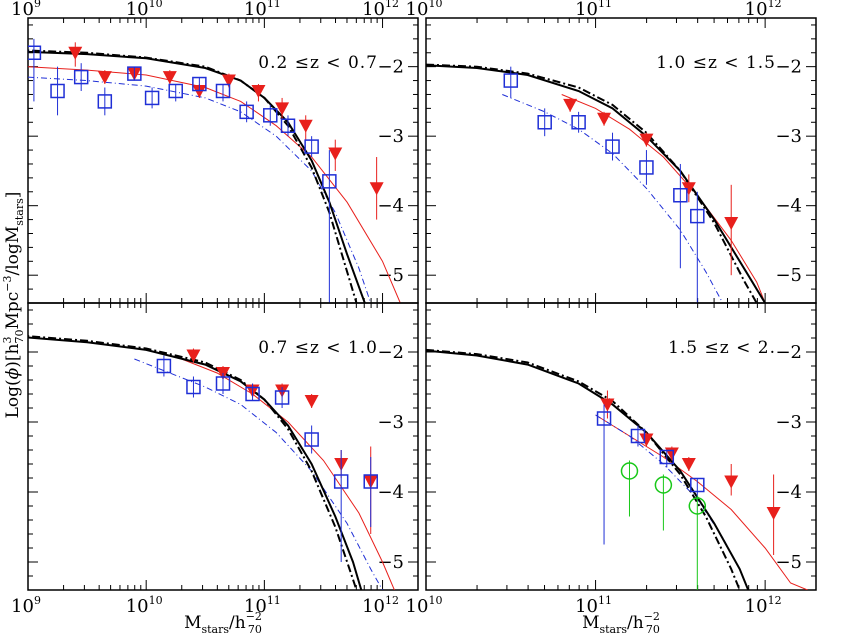  Describe the element at coordinates (7, 283) in the screenshot. I see `ylabel-sup: −3` at that location.